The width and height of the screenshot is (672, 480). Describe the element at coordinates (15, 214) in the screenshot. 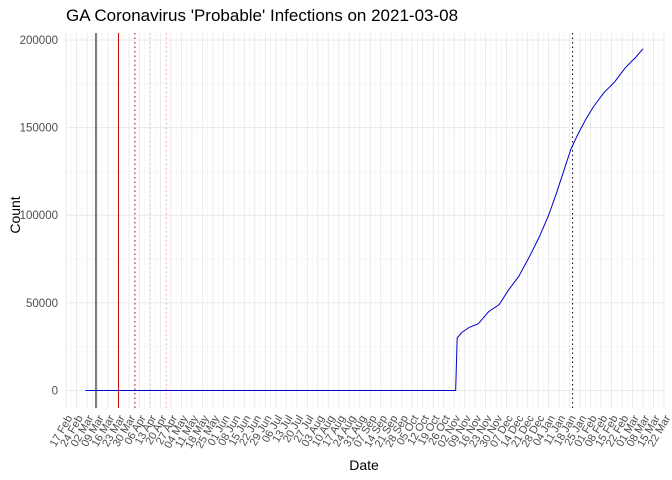

I see `y-axis-label: Count` at that location.